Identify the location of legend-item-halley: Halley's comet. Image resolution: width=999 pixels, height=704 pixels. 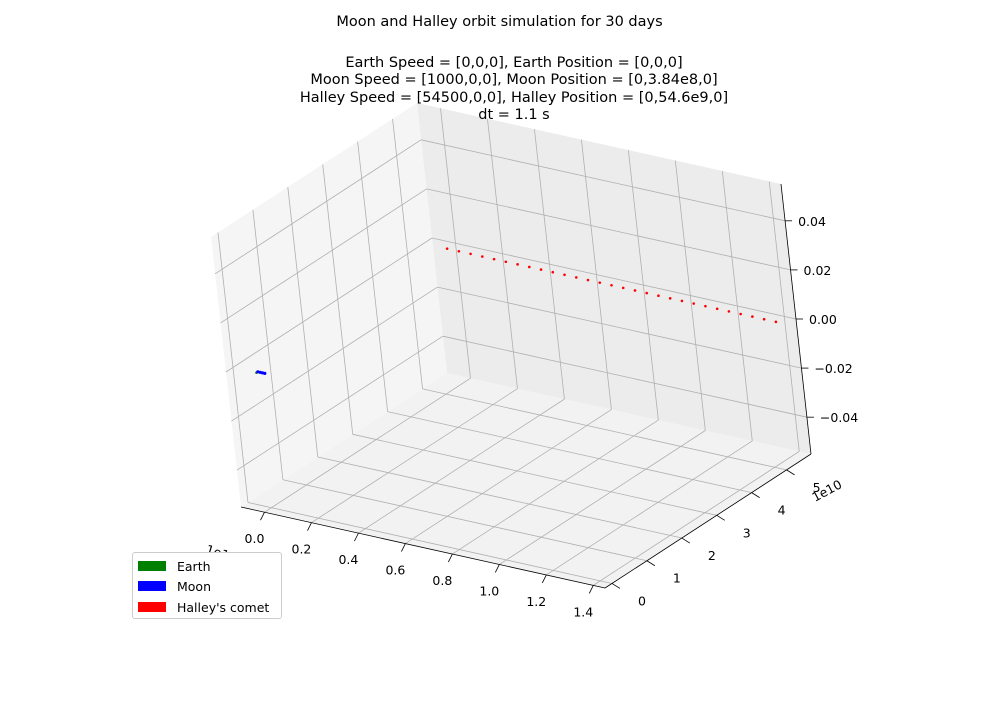
(203, 607).